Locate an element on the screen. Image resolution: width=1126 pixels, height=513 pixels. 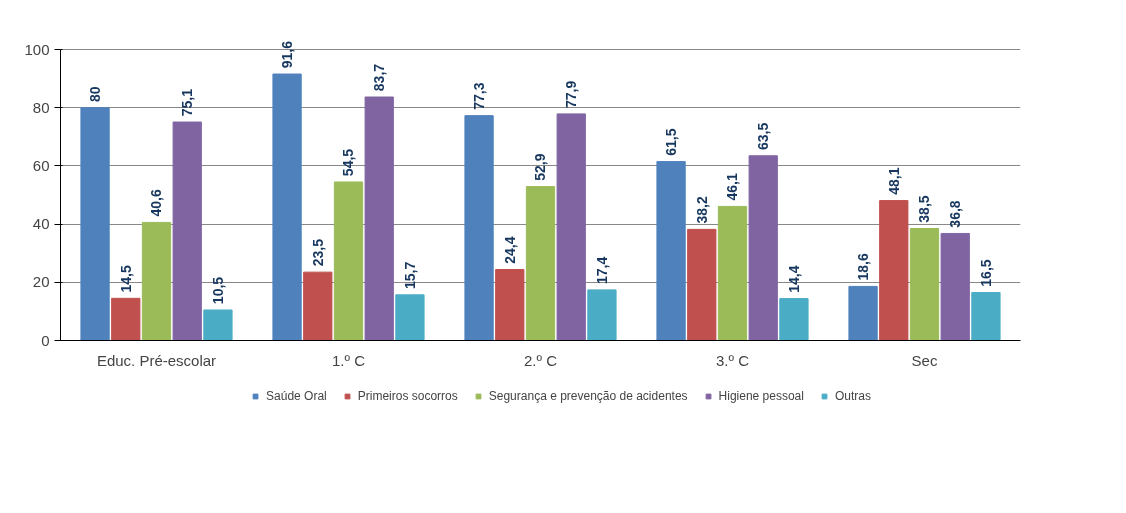
y-tick-label: 100 is located at coordinates (37, 49).